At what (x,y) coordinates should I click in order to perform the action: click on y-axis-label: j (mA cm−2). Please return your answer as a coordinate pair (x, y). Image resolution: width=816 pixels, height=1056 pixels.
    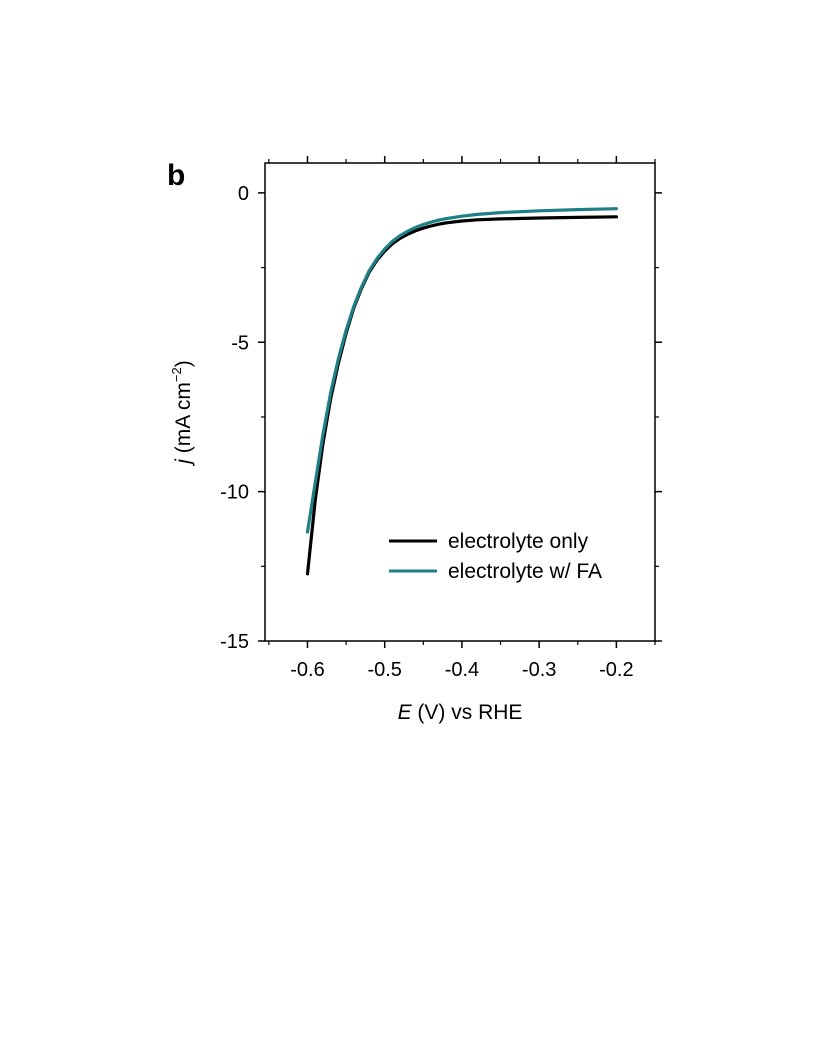
    Looking at the image, I should click on (182, 413).